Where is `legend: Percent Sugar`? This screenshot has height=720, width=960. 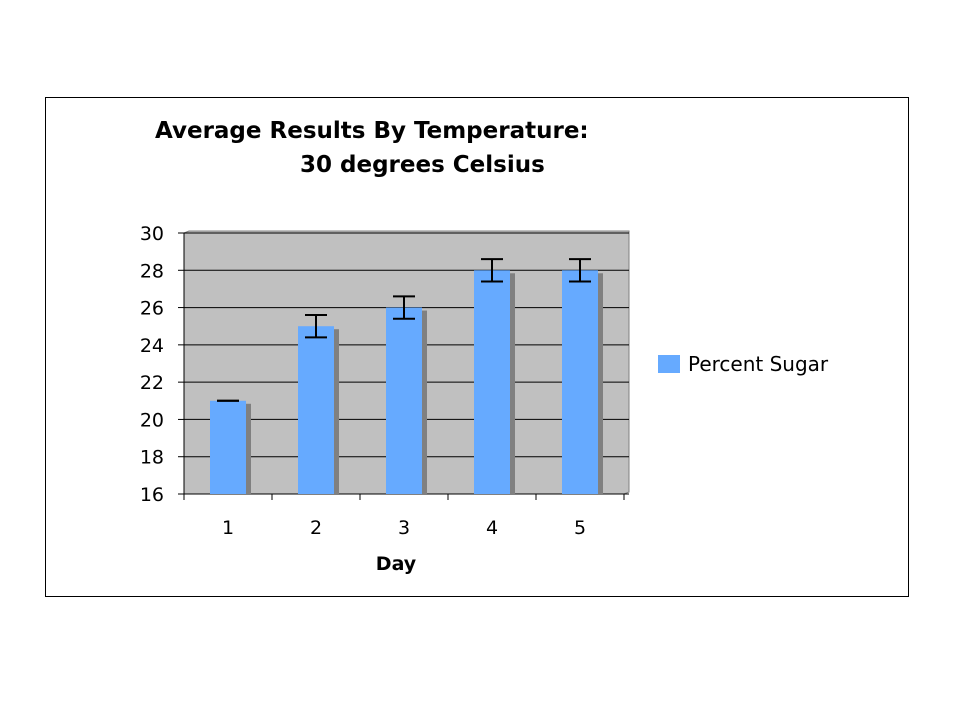 legend: Percent Sugar is located at coordinates (743, 364).